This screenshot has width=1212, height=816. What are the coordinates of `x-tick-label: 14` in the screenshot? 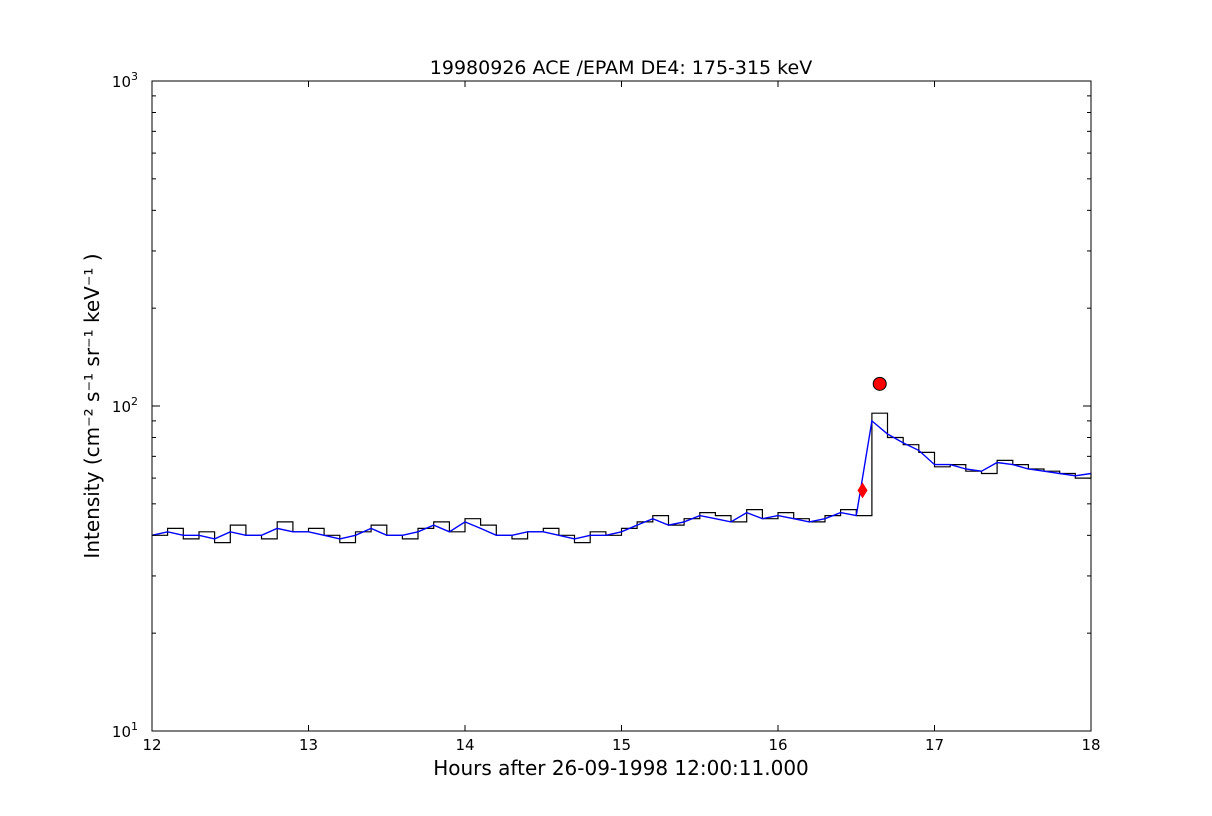 It's located at (464, 745).